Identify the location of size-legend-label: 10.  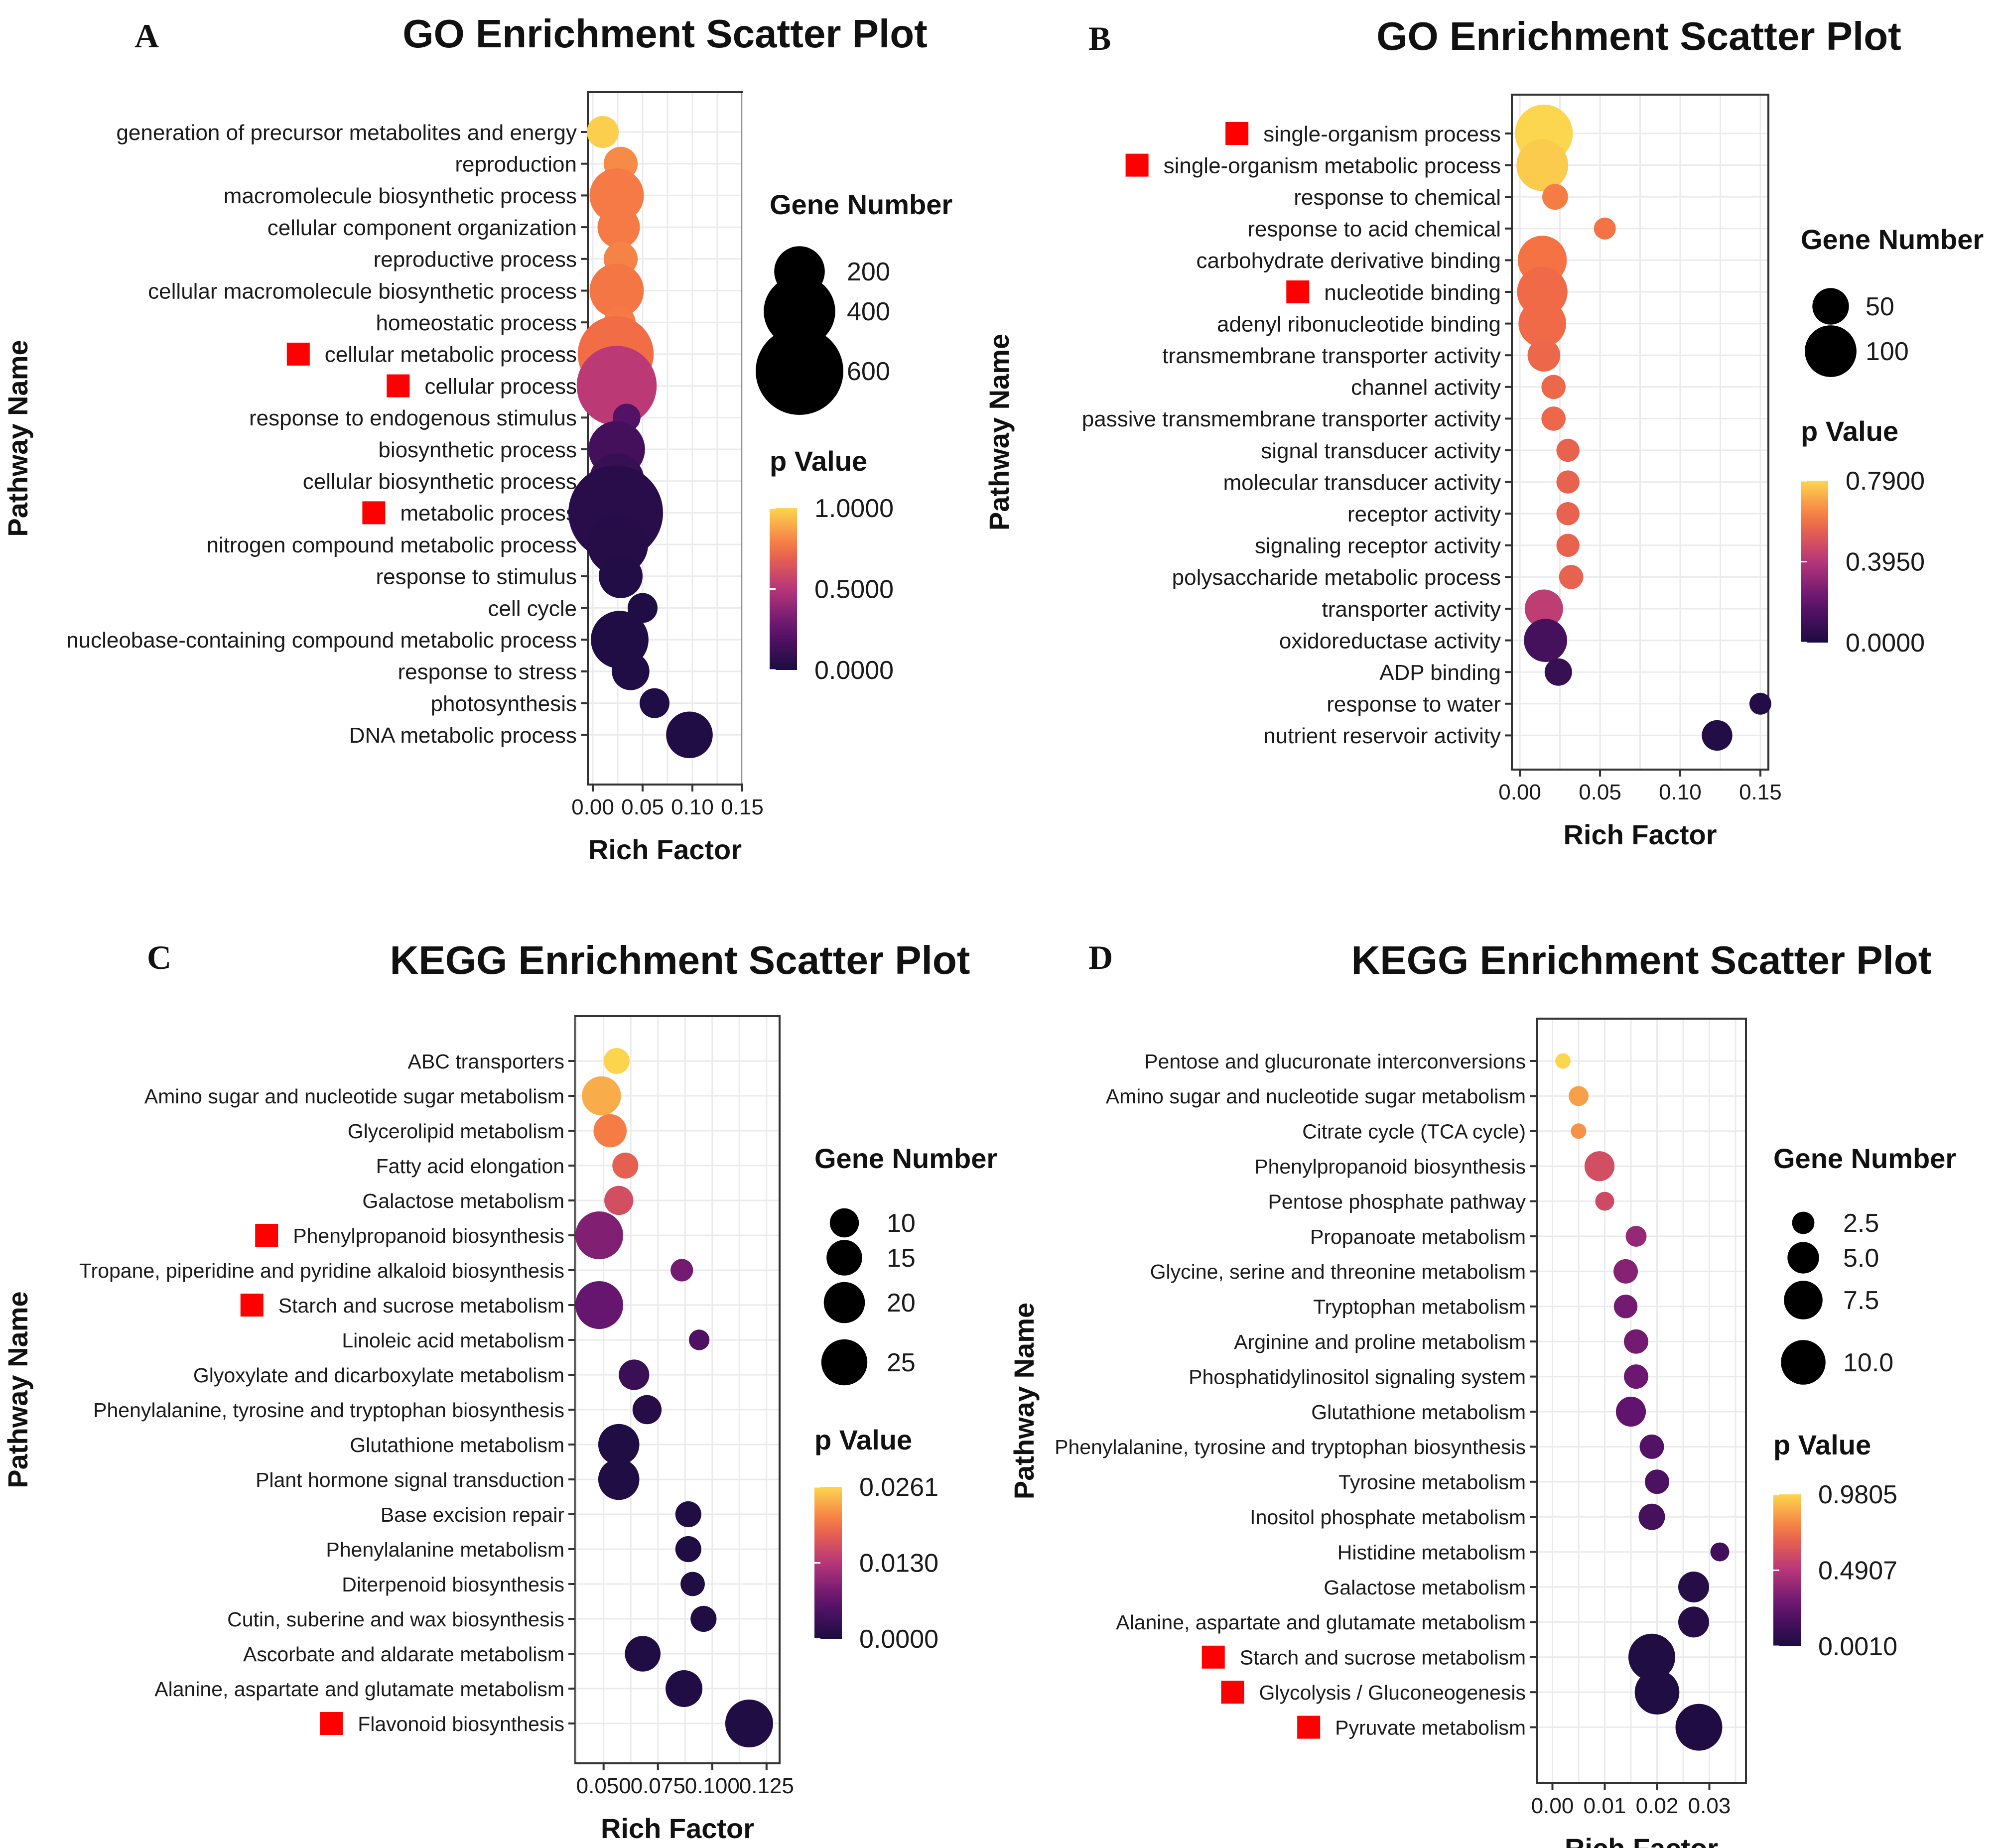
(901, 1223).